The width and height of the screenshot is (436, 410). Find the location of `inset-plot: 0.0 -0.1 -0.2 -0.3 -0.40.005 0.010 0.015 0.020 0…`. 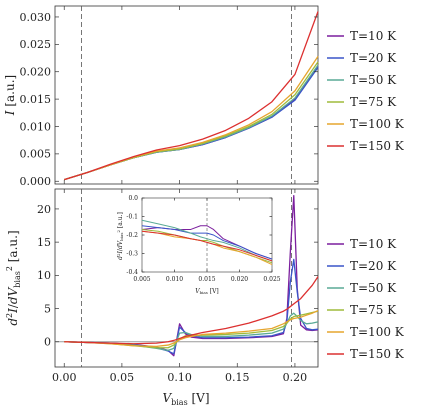

inset-plot: 0.0 -0.1 -0.2 -0.3 -0.40.005 0.010 0.015 0.020 0… is located at coordinates (198, 245).